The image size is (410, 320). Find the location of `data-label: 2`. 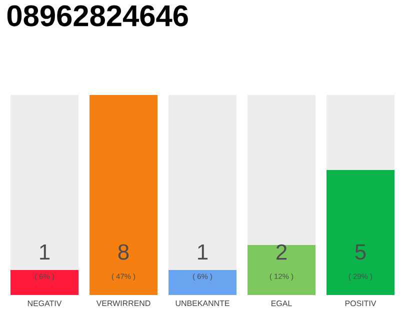

data-label: 2 is located at coordinates (281, 252).